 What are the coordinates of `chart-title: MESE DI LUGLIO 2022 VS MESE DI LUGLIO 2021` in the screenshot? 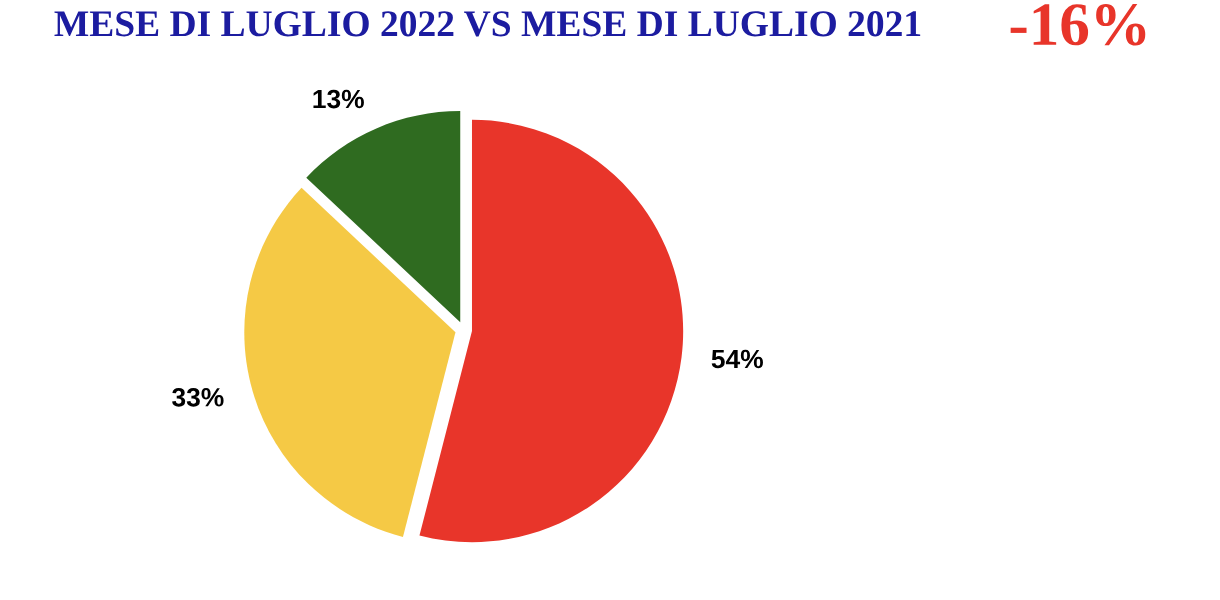 It's located at (487, 24).